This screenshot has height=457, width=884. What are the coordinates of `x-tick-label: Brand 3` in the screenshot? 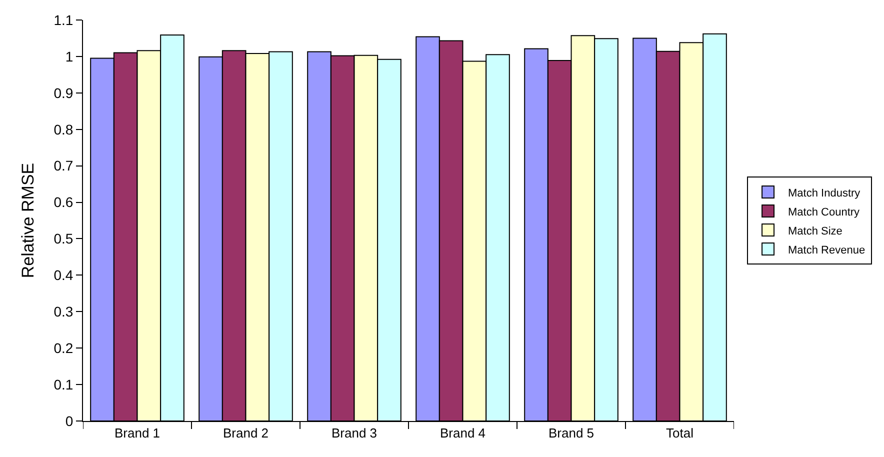 It's located at (354, 433).